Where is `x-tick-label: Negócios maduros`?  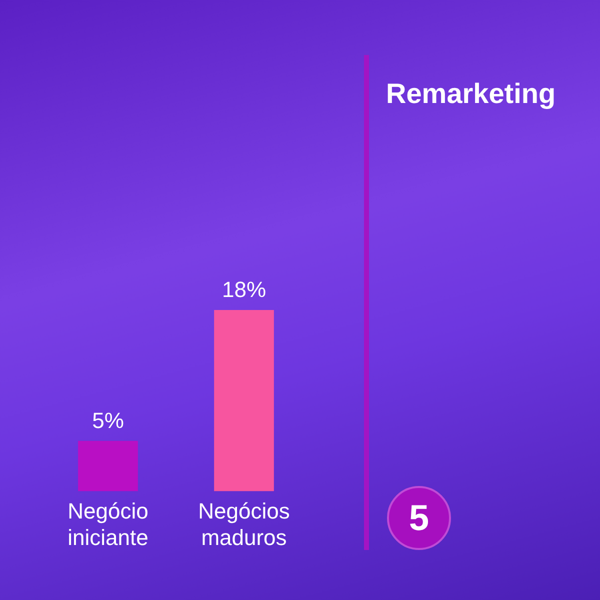 x-tick-label: Negócios maduros is located at coordinates (244, 524).